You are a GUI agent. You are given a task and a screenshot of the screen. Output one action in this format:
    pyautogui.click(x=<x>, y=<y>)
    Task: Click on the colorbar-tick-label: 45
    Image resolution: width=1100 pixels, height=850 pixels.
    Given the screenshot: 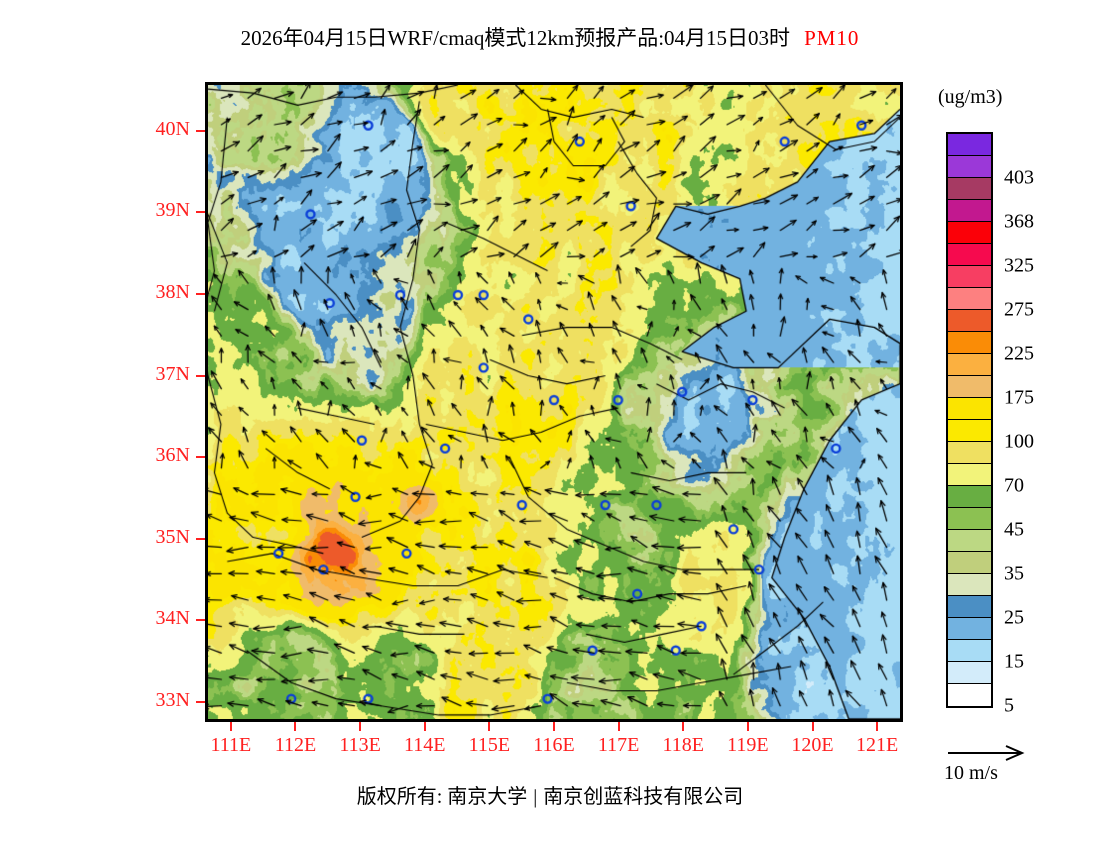 What is the action you would take?
    pyautogui.click(x=1014, y=529)
    